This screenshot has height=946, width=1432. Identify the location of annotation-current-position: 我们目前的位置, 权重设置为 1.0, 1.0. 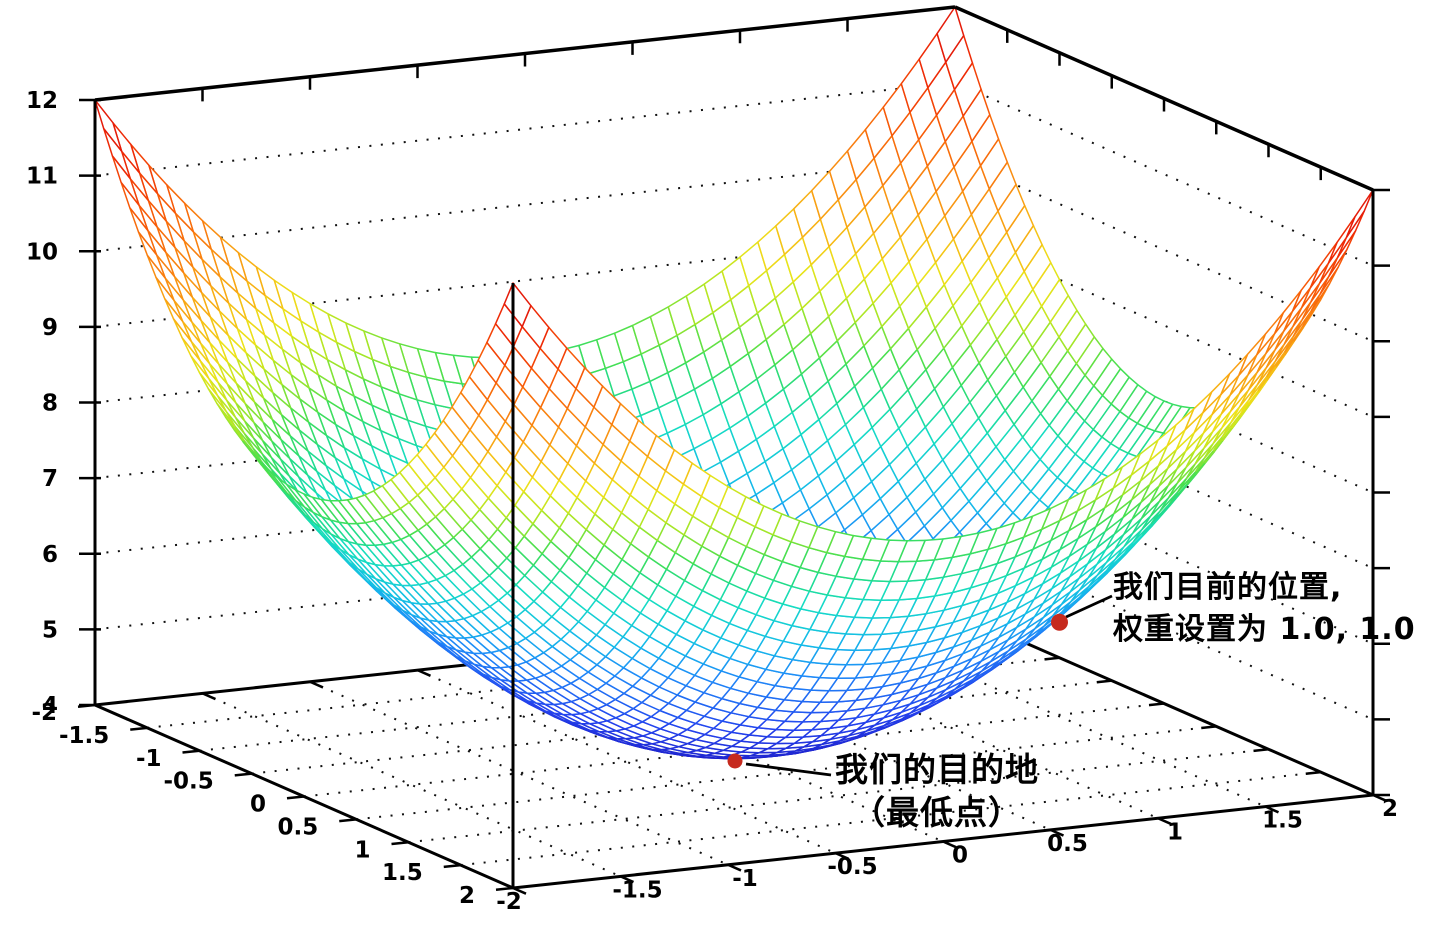
(1264, 609).